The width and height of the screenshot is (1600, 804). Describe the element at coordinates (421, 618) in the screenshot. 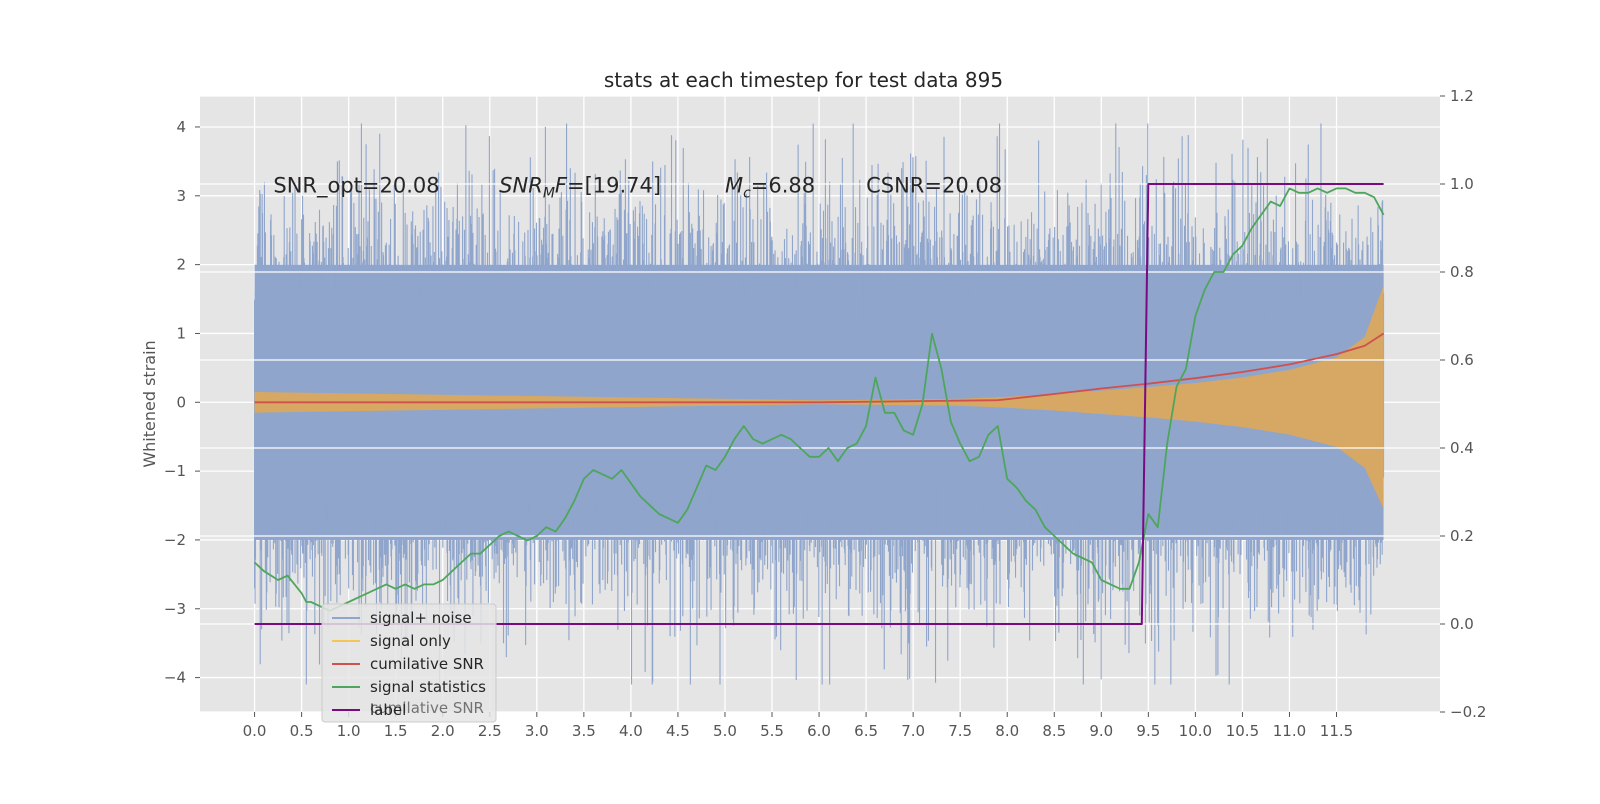

I see `legend-entry-label: signal+ noise` at that location.